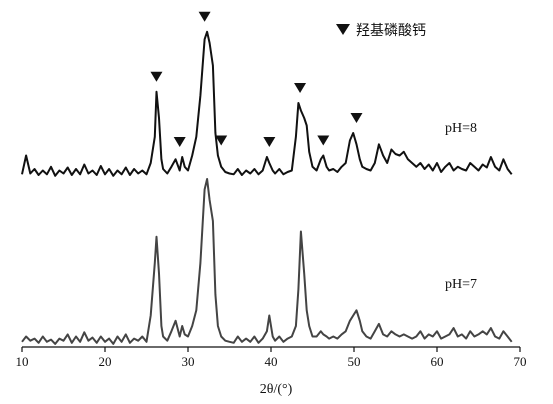 The width and height of the screenshot is (553, 404). I want to click on legend: 羟基磷酸钙, so click(381, 30).